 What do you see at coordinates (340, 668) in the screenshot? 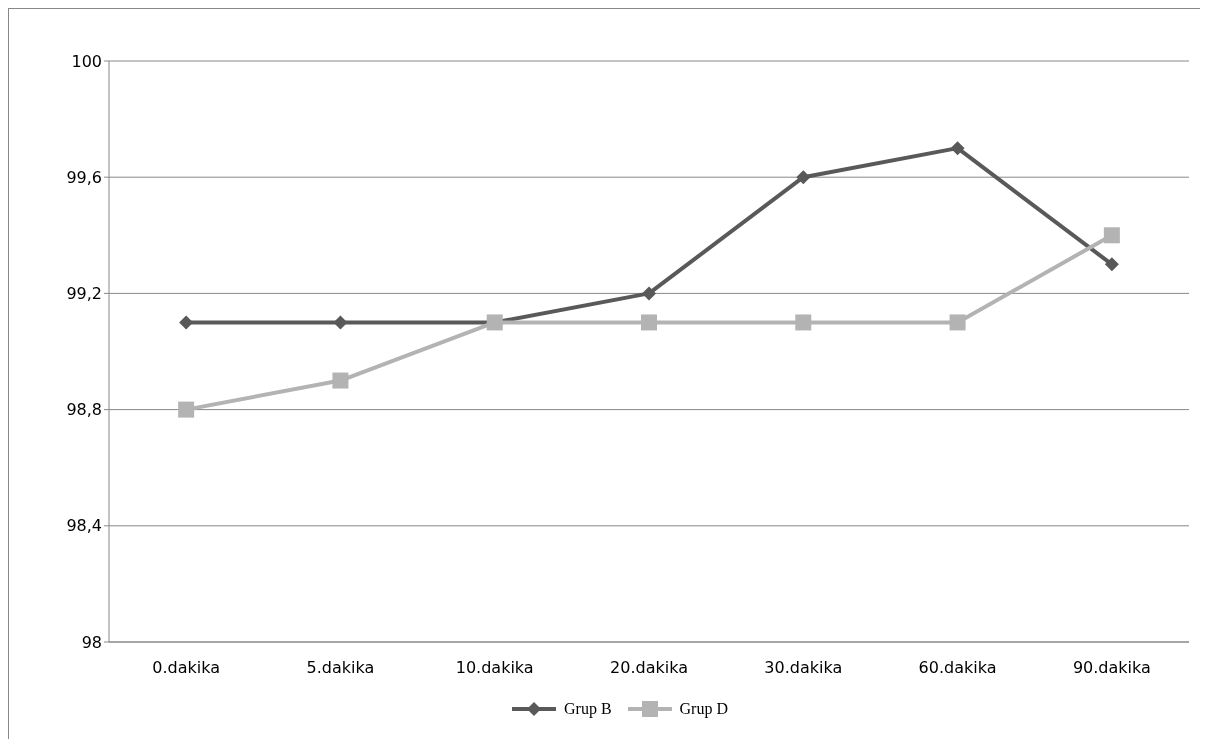
I see `x-tick-label: 5.dakika` at bounding box center [340, 668].